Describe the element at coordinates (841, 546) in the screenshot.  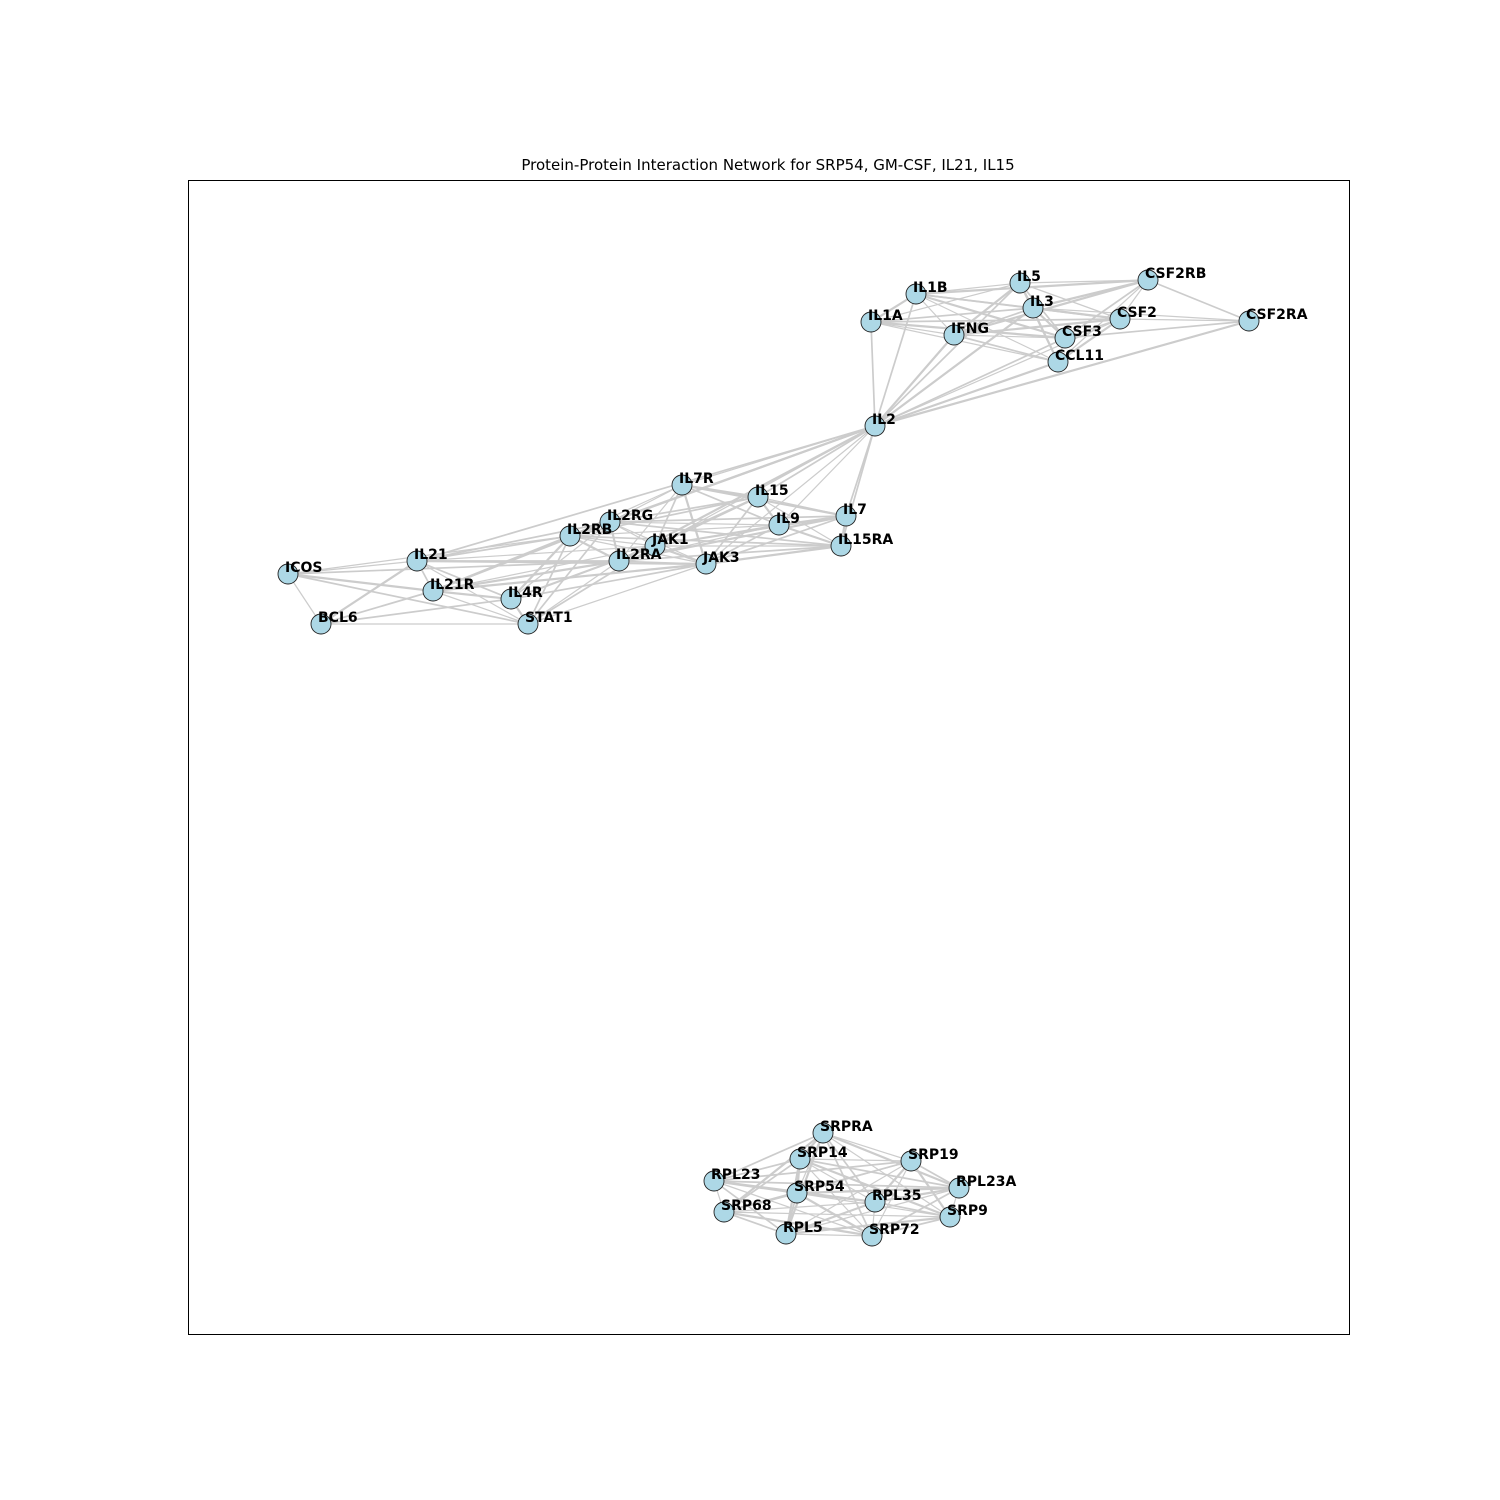
I see `node-il15ra` at that location.